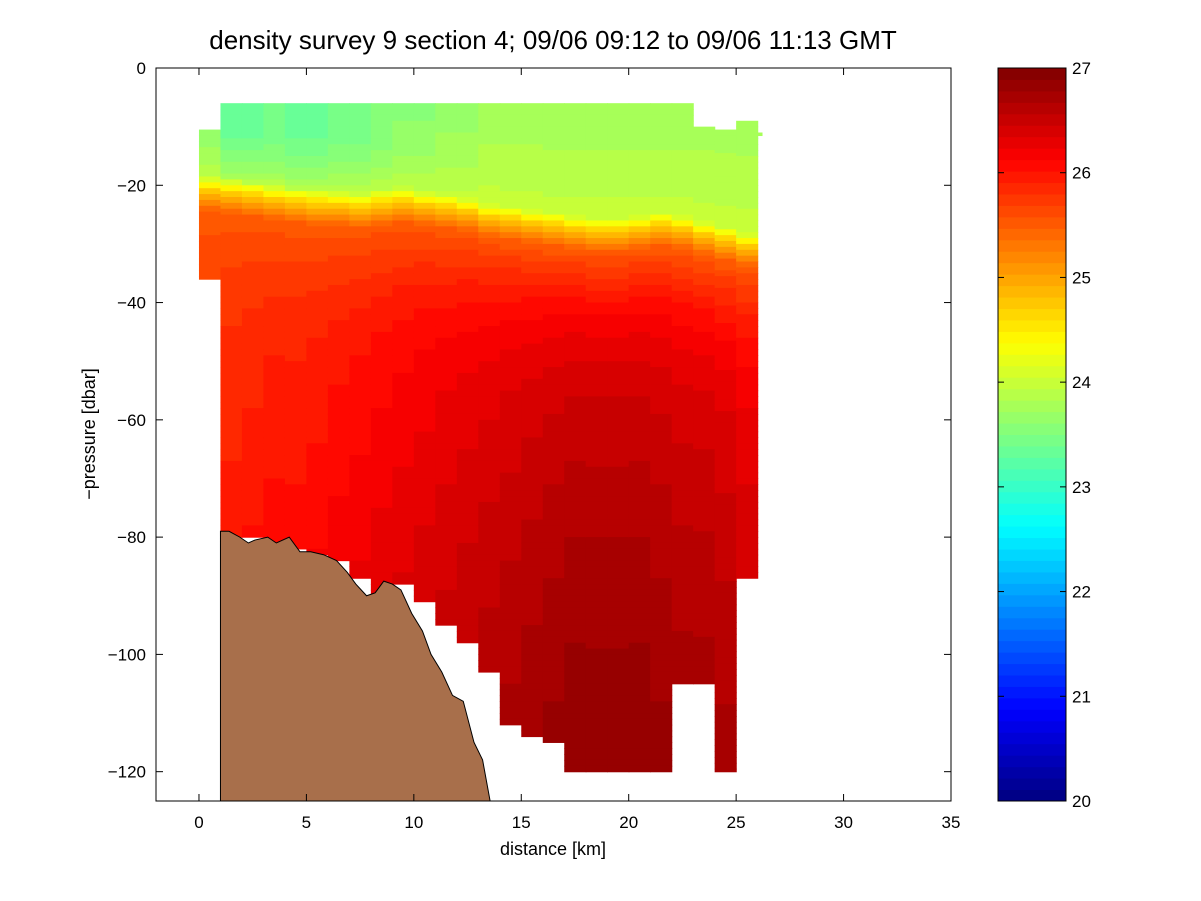 This screenshot has width=1201, height=901. I want to click on colorbar-segment, so click(1032, 211).